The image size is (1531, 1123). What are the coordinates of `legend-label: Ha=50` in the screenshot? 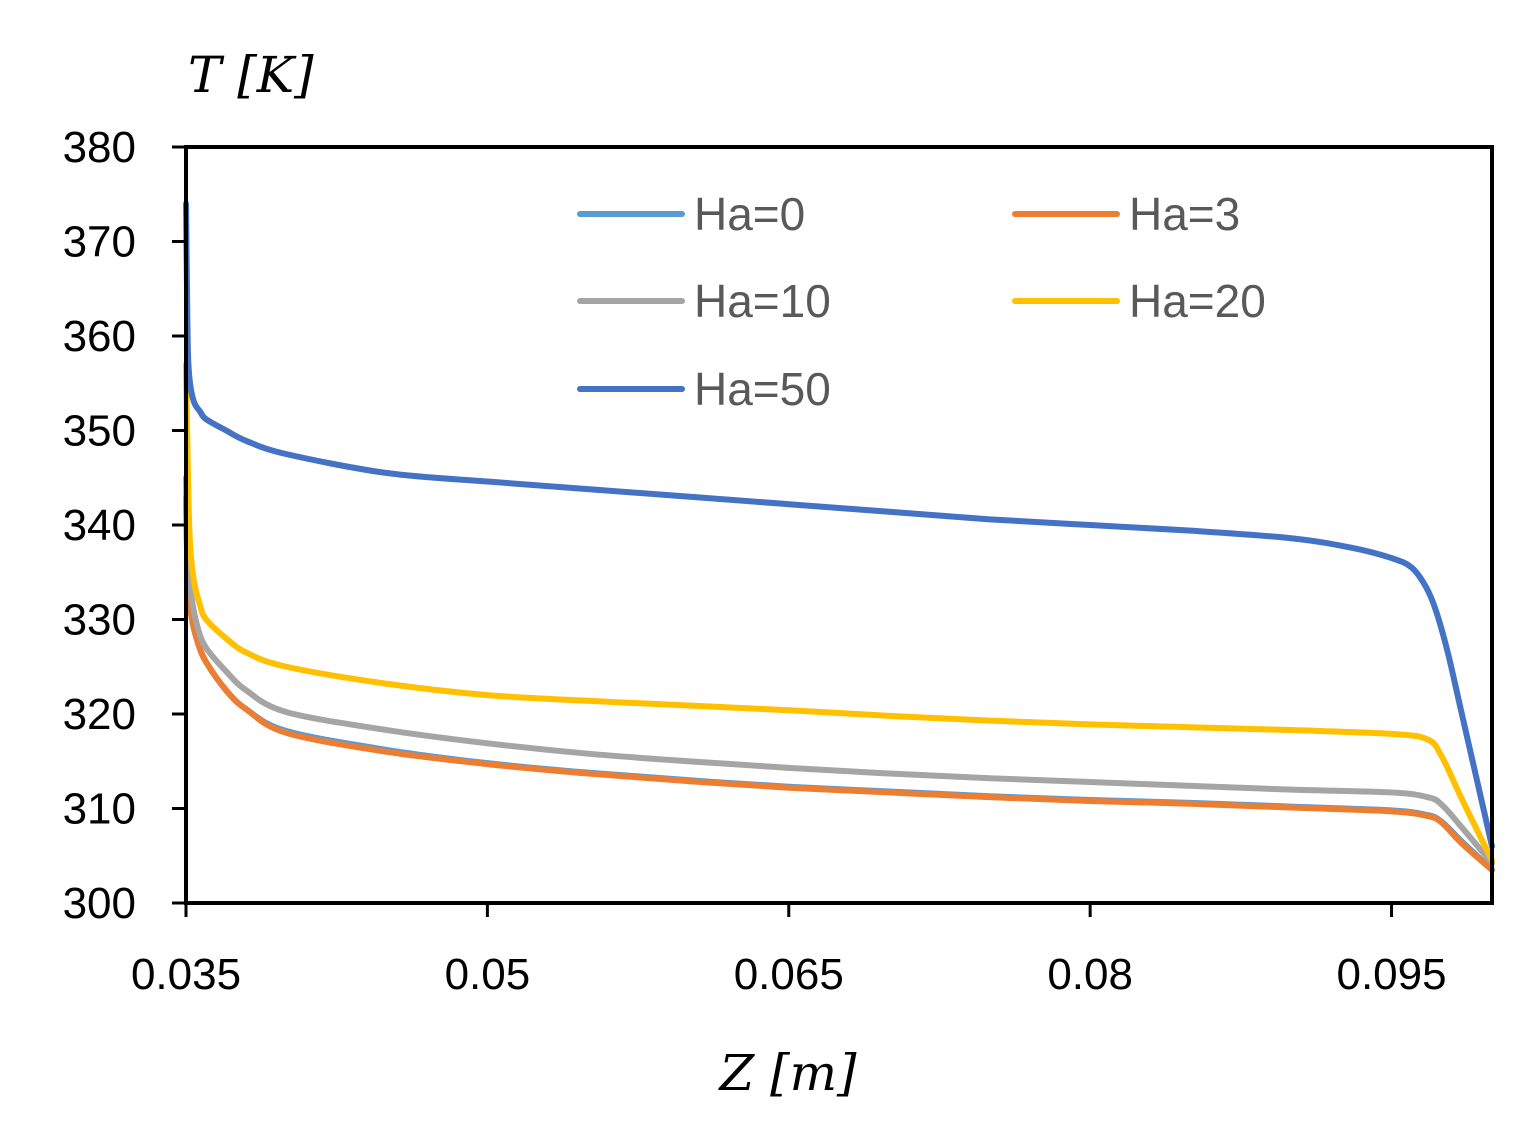 It's located at (762, 389).